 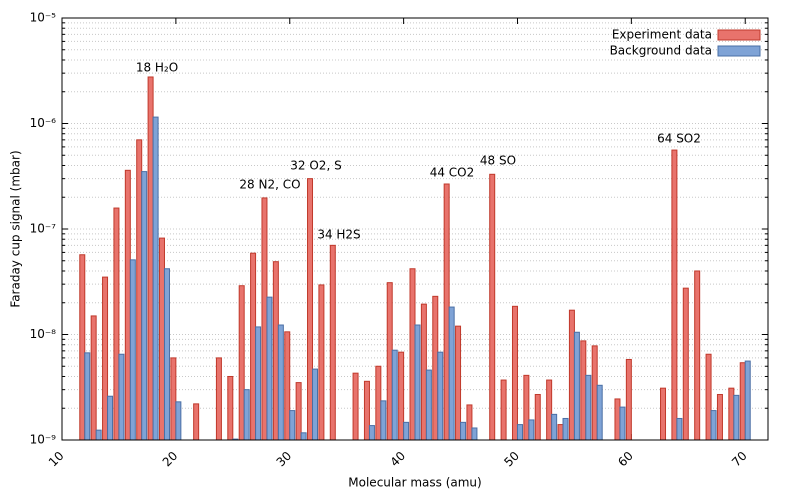 I want to click on y-tick-label: 10⁻⁶, so click(x=43, y=123).